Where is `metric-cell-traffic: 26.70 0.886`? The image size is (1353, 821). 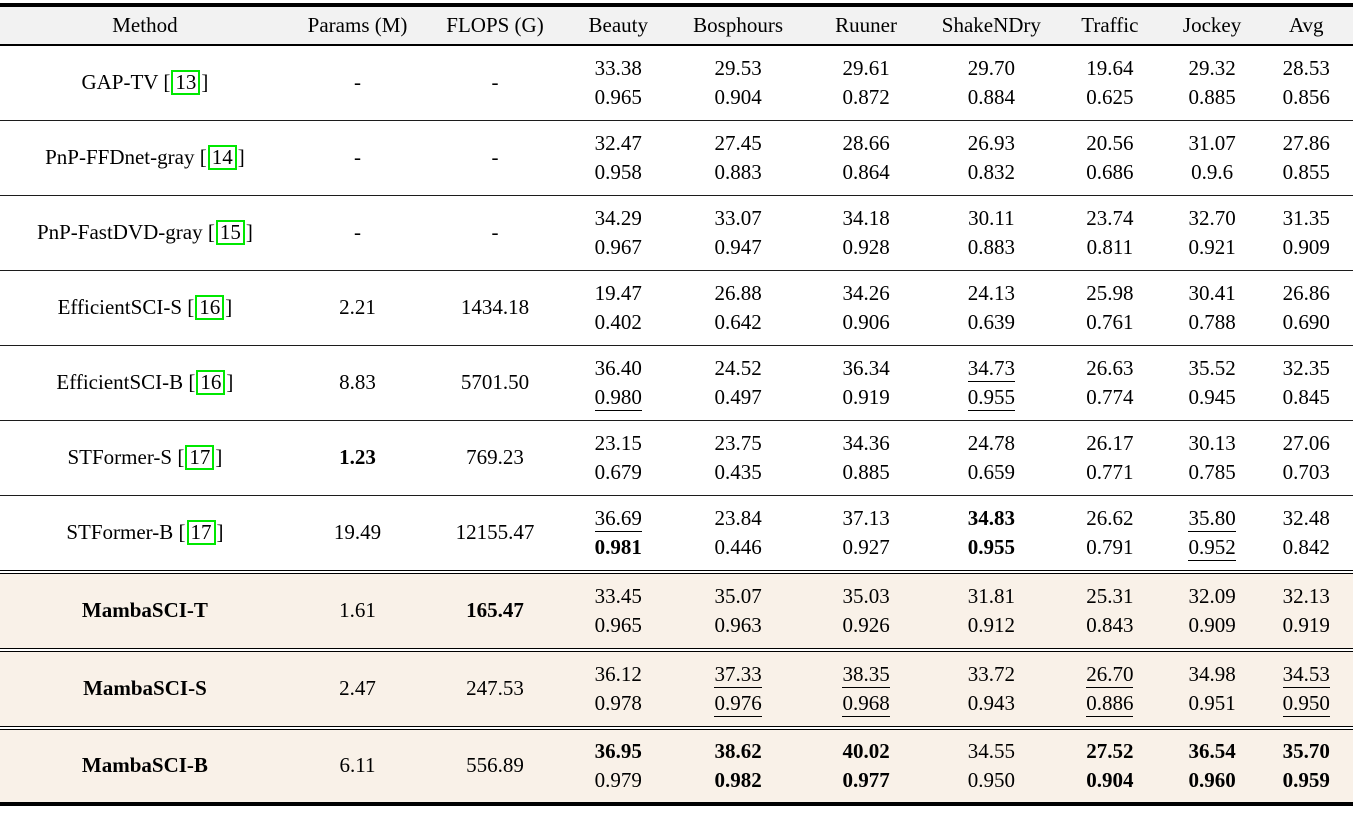 metric-cell-traffic: 26.70 0.886 is located at coordinates (1110, 688).